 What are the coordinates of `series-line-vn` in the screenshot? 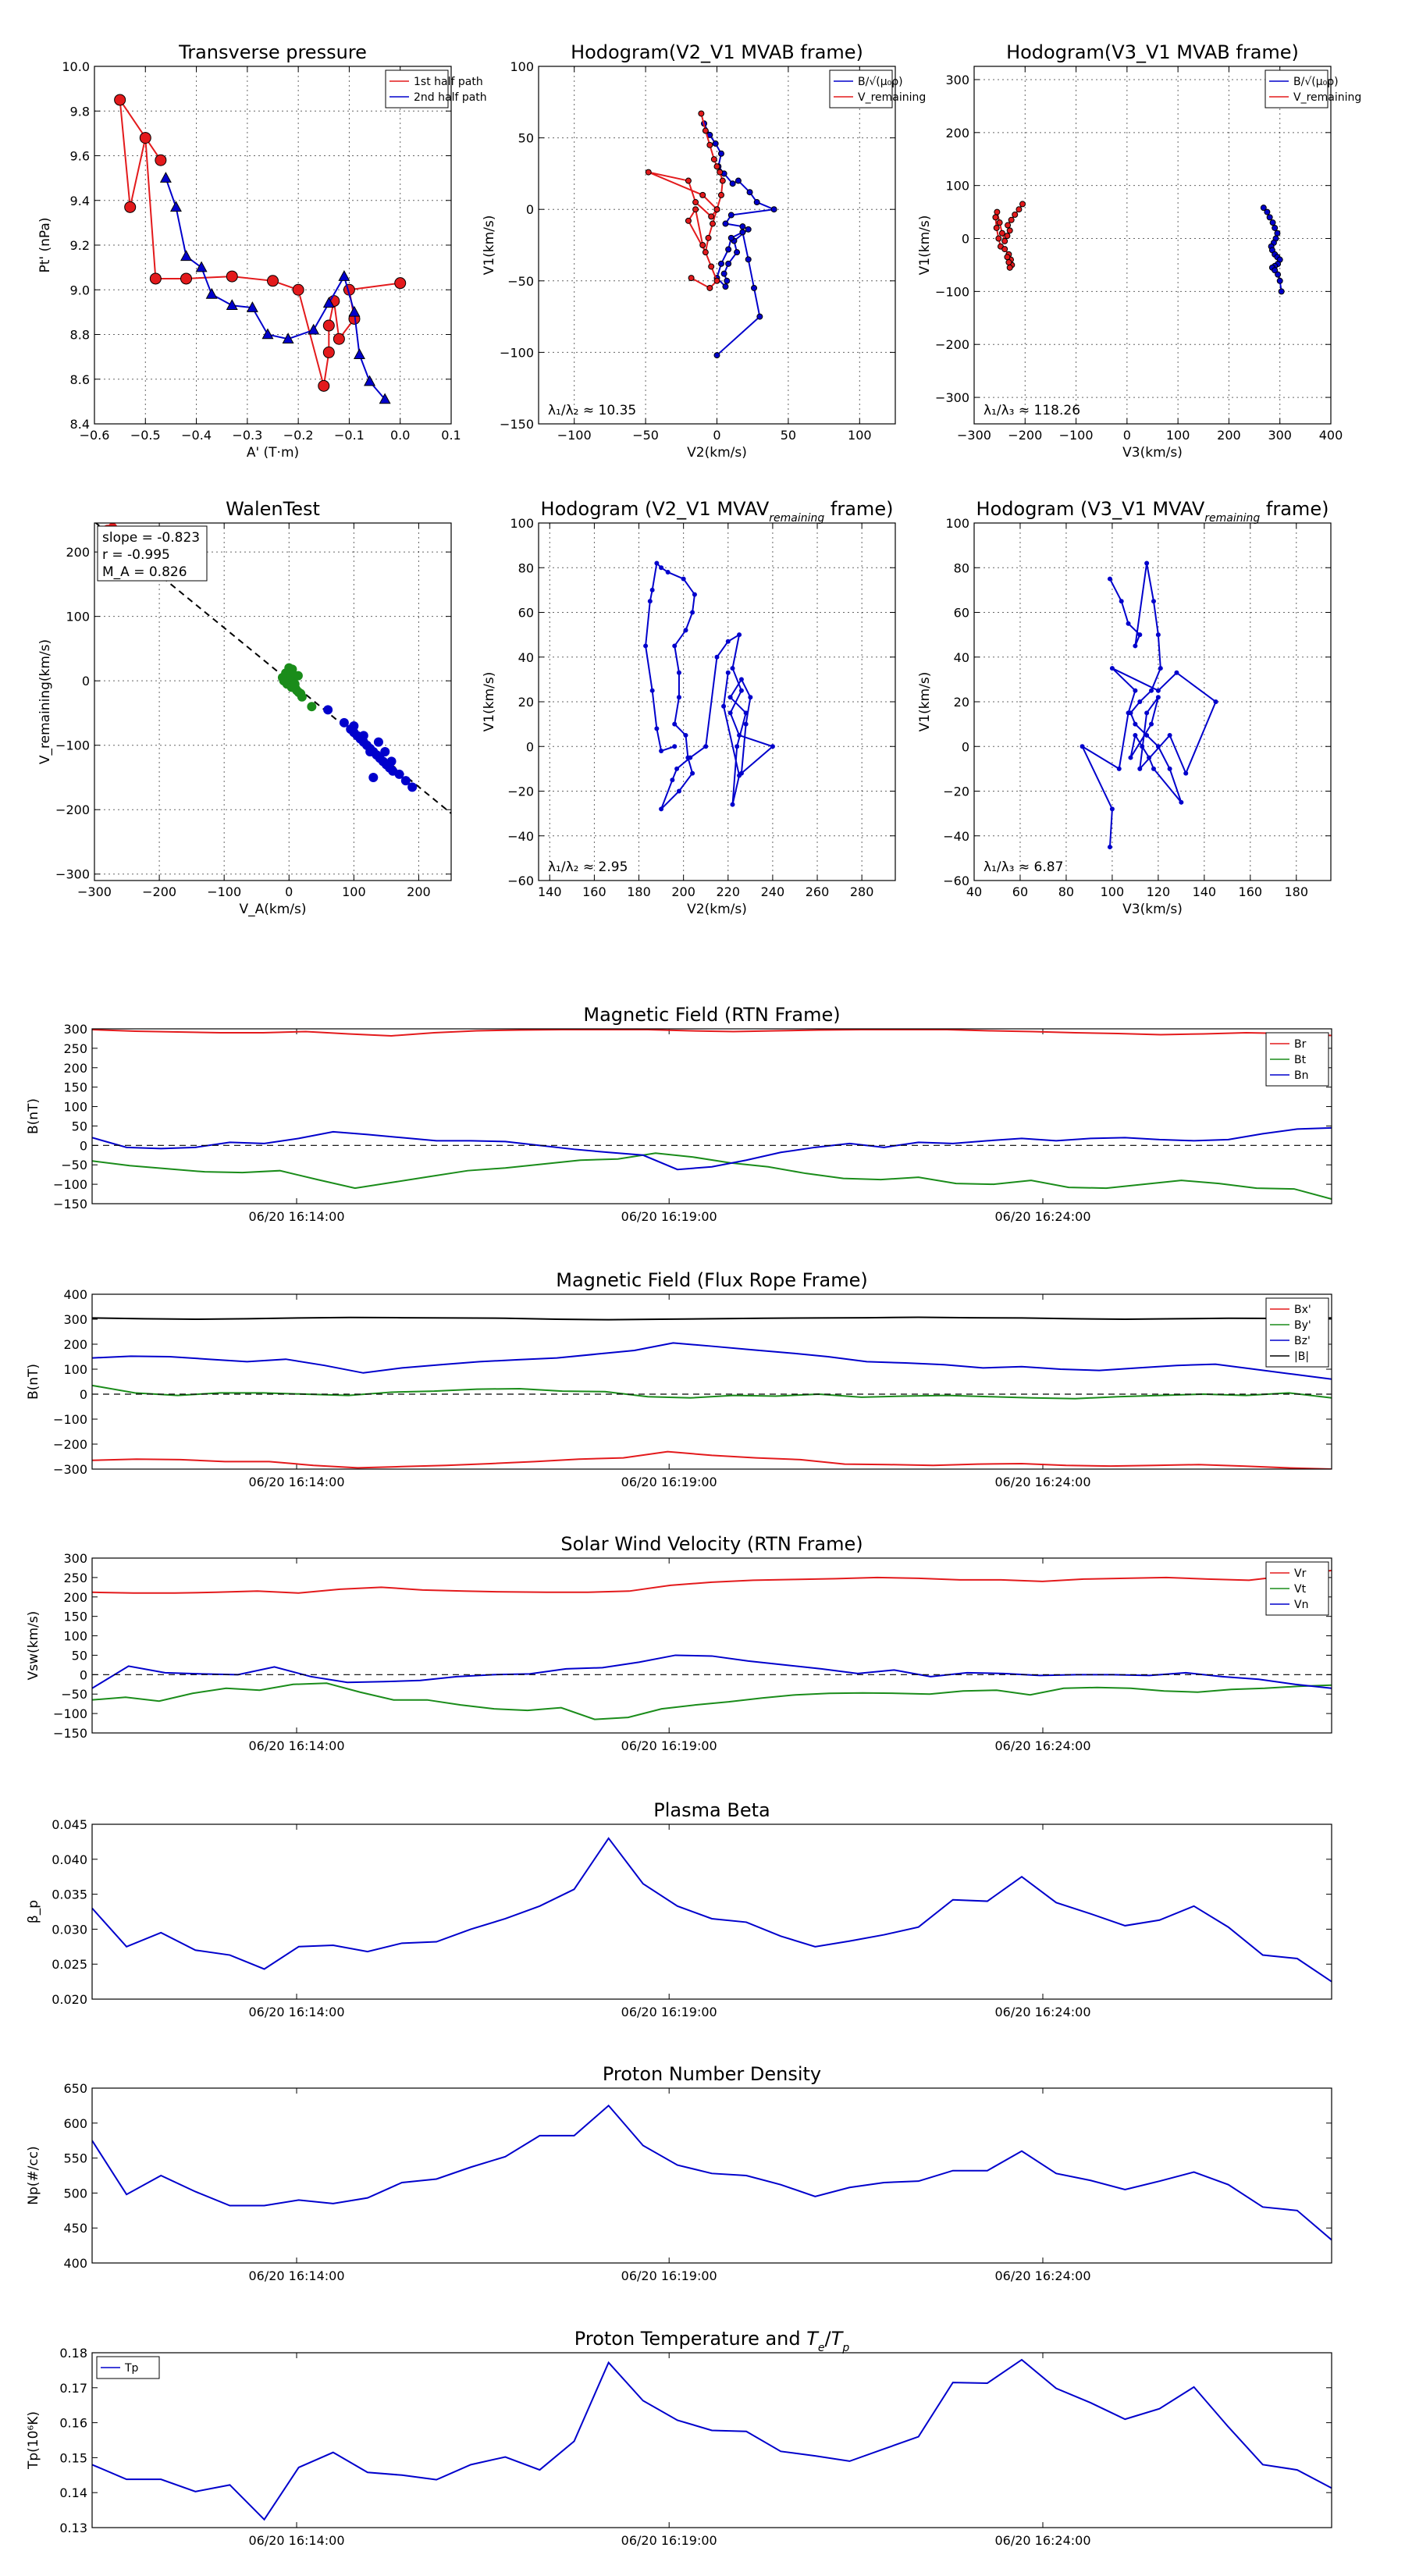 It's located at (712, 1671).